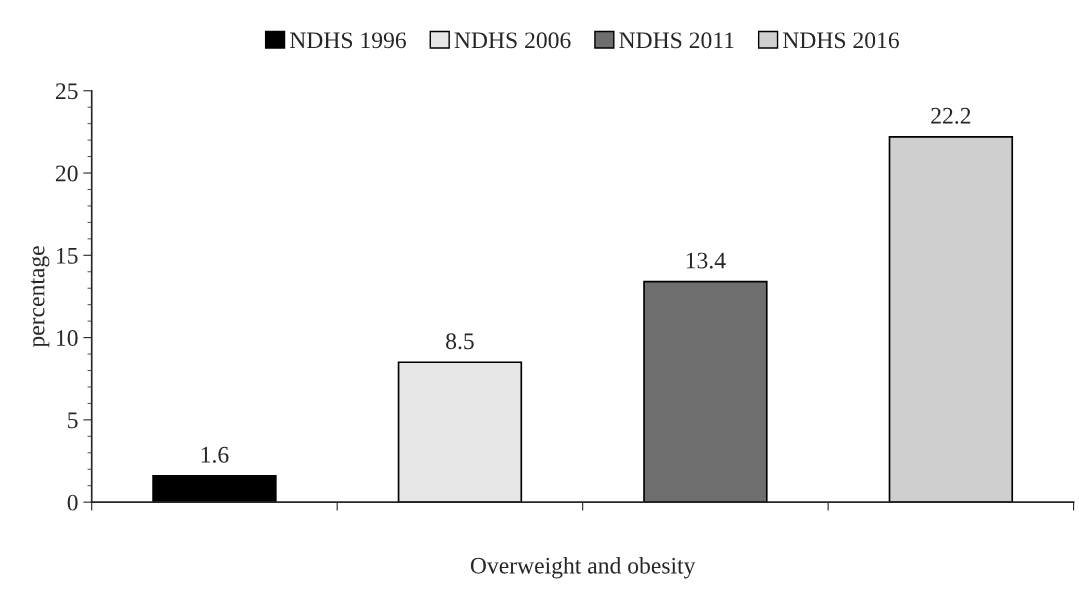  I want to click on legend-label: NDHS 2006, so click(512, 40).